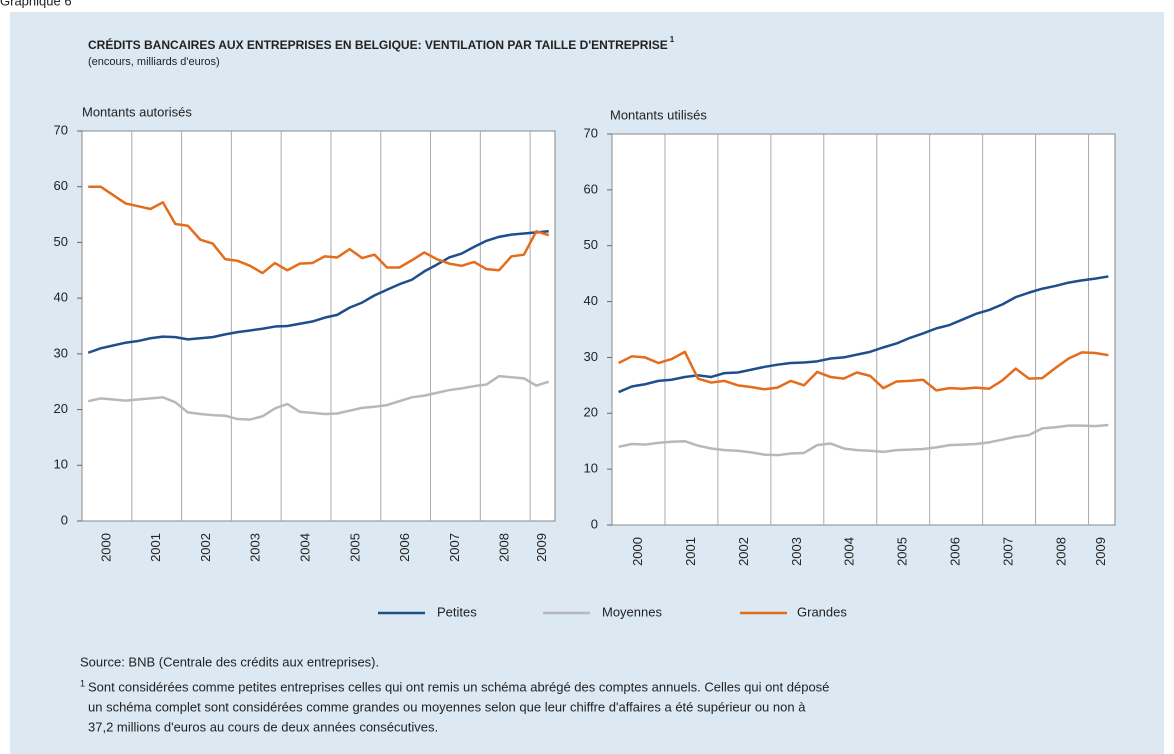  What do you see at coordinates (672, 39) in the screenshot?
I see `title-note: 1` at bounding box center [672, 39].